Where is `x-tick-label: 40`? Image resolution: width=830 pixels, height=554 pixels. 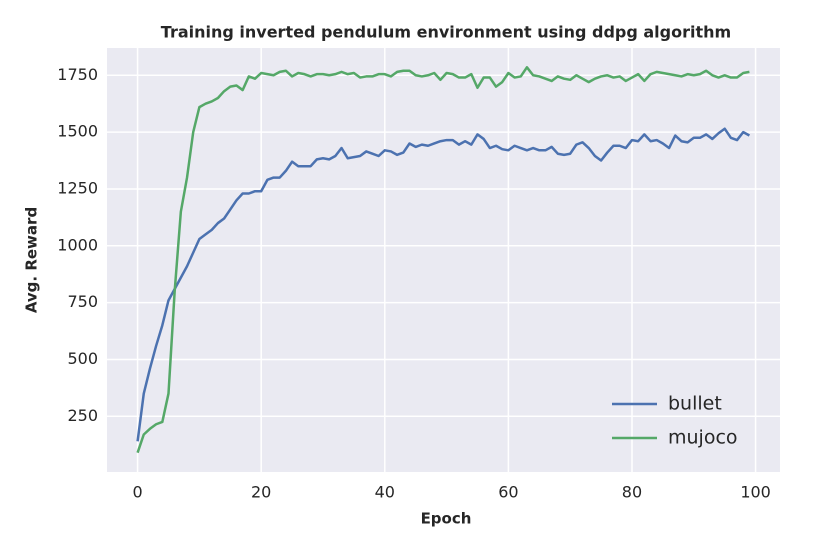 x-tick-label: 40 is located at coordinates (385, 492).